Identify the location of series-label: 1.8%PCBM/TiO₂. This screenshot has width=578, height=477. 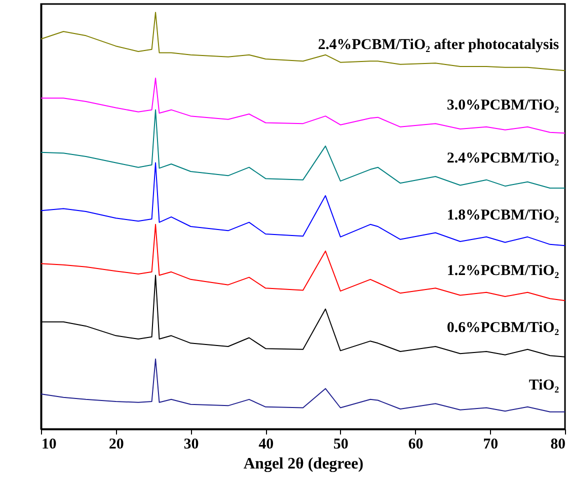
(503, 215).